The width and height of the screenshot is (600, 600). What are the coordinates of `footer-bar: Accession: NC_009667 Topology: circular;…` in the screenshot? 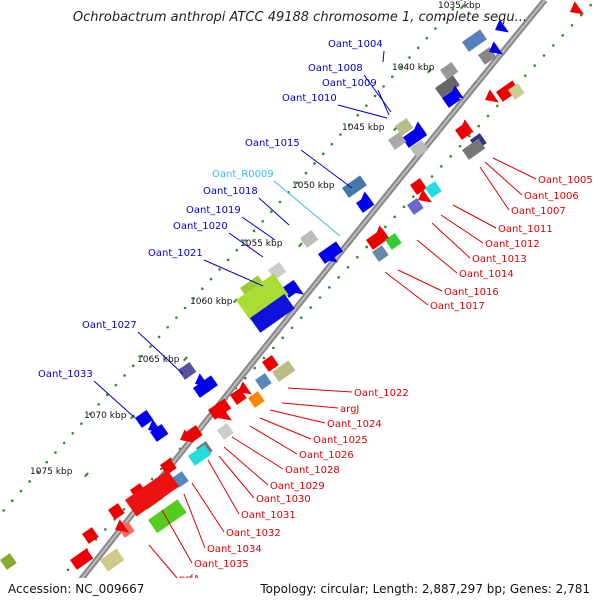 It's located at (300, 589).